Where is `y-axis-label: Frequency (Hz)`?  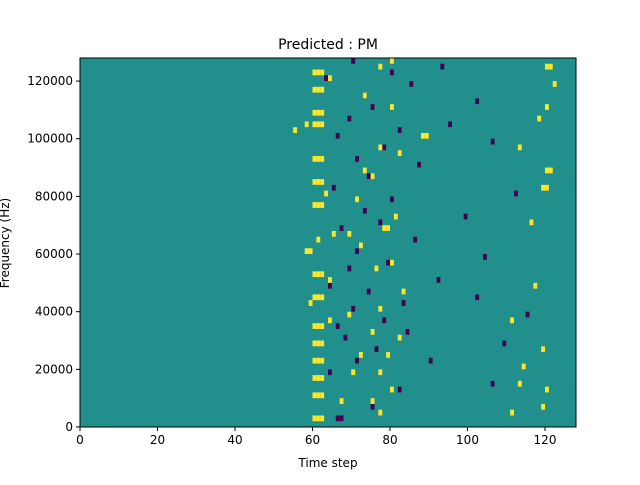 y-axis-label: Frequency (Hz) is located at coordinates (6, 243).